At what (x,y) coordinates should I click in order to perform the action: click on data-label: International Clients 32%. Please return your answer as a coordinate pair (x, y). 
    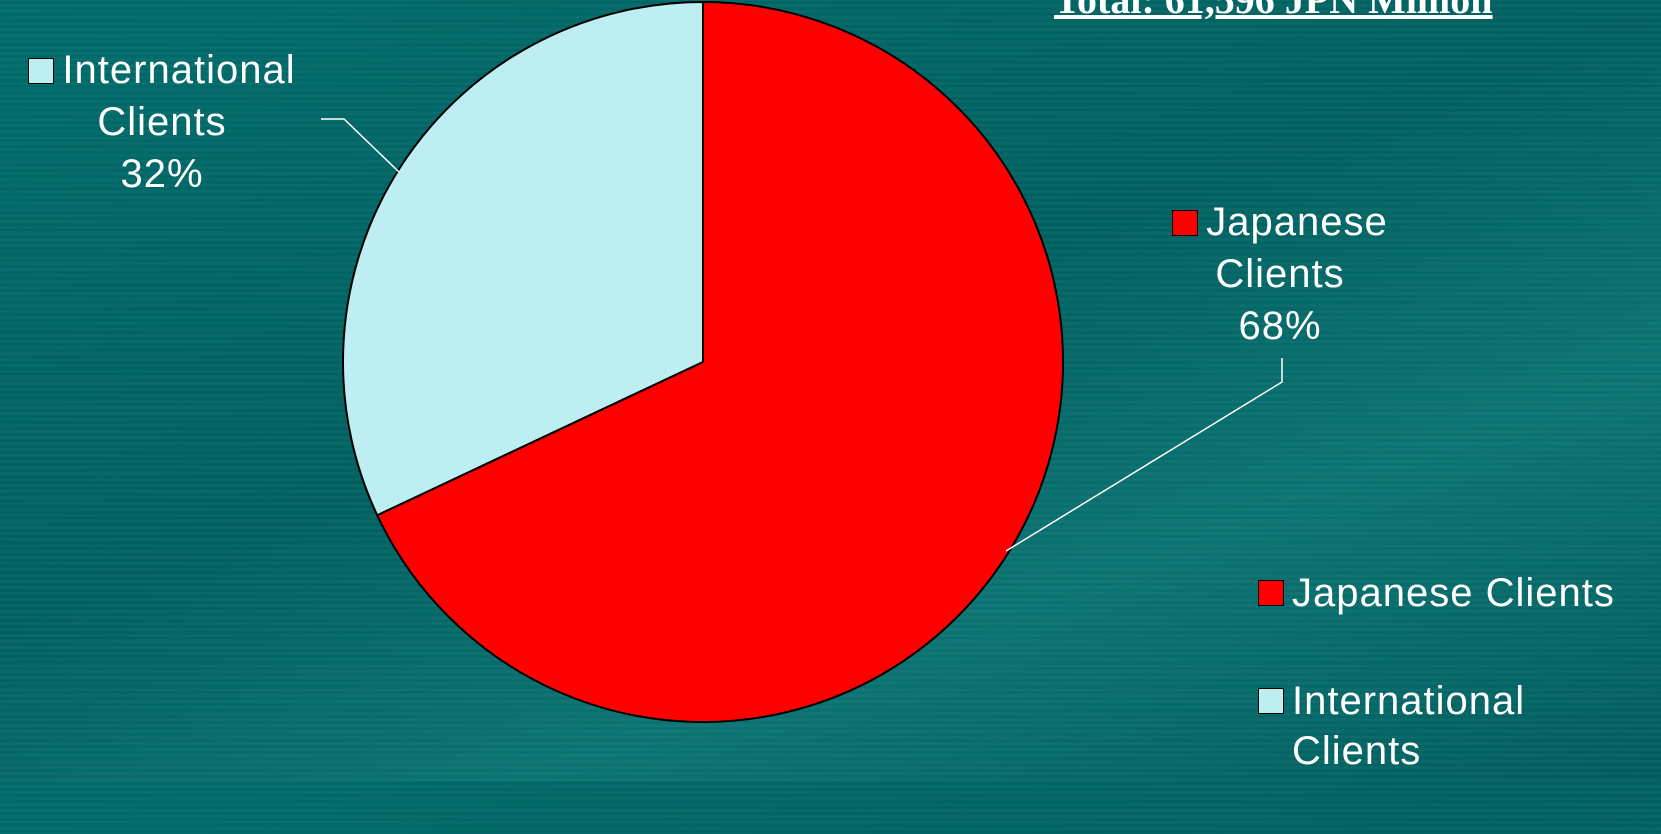
    Looking at the image, I should click on (162, 122).